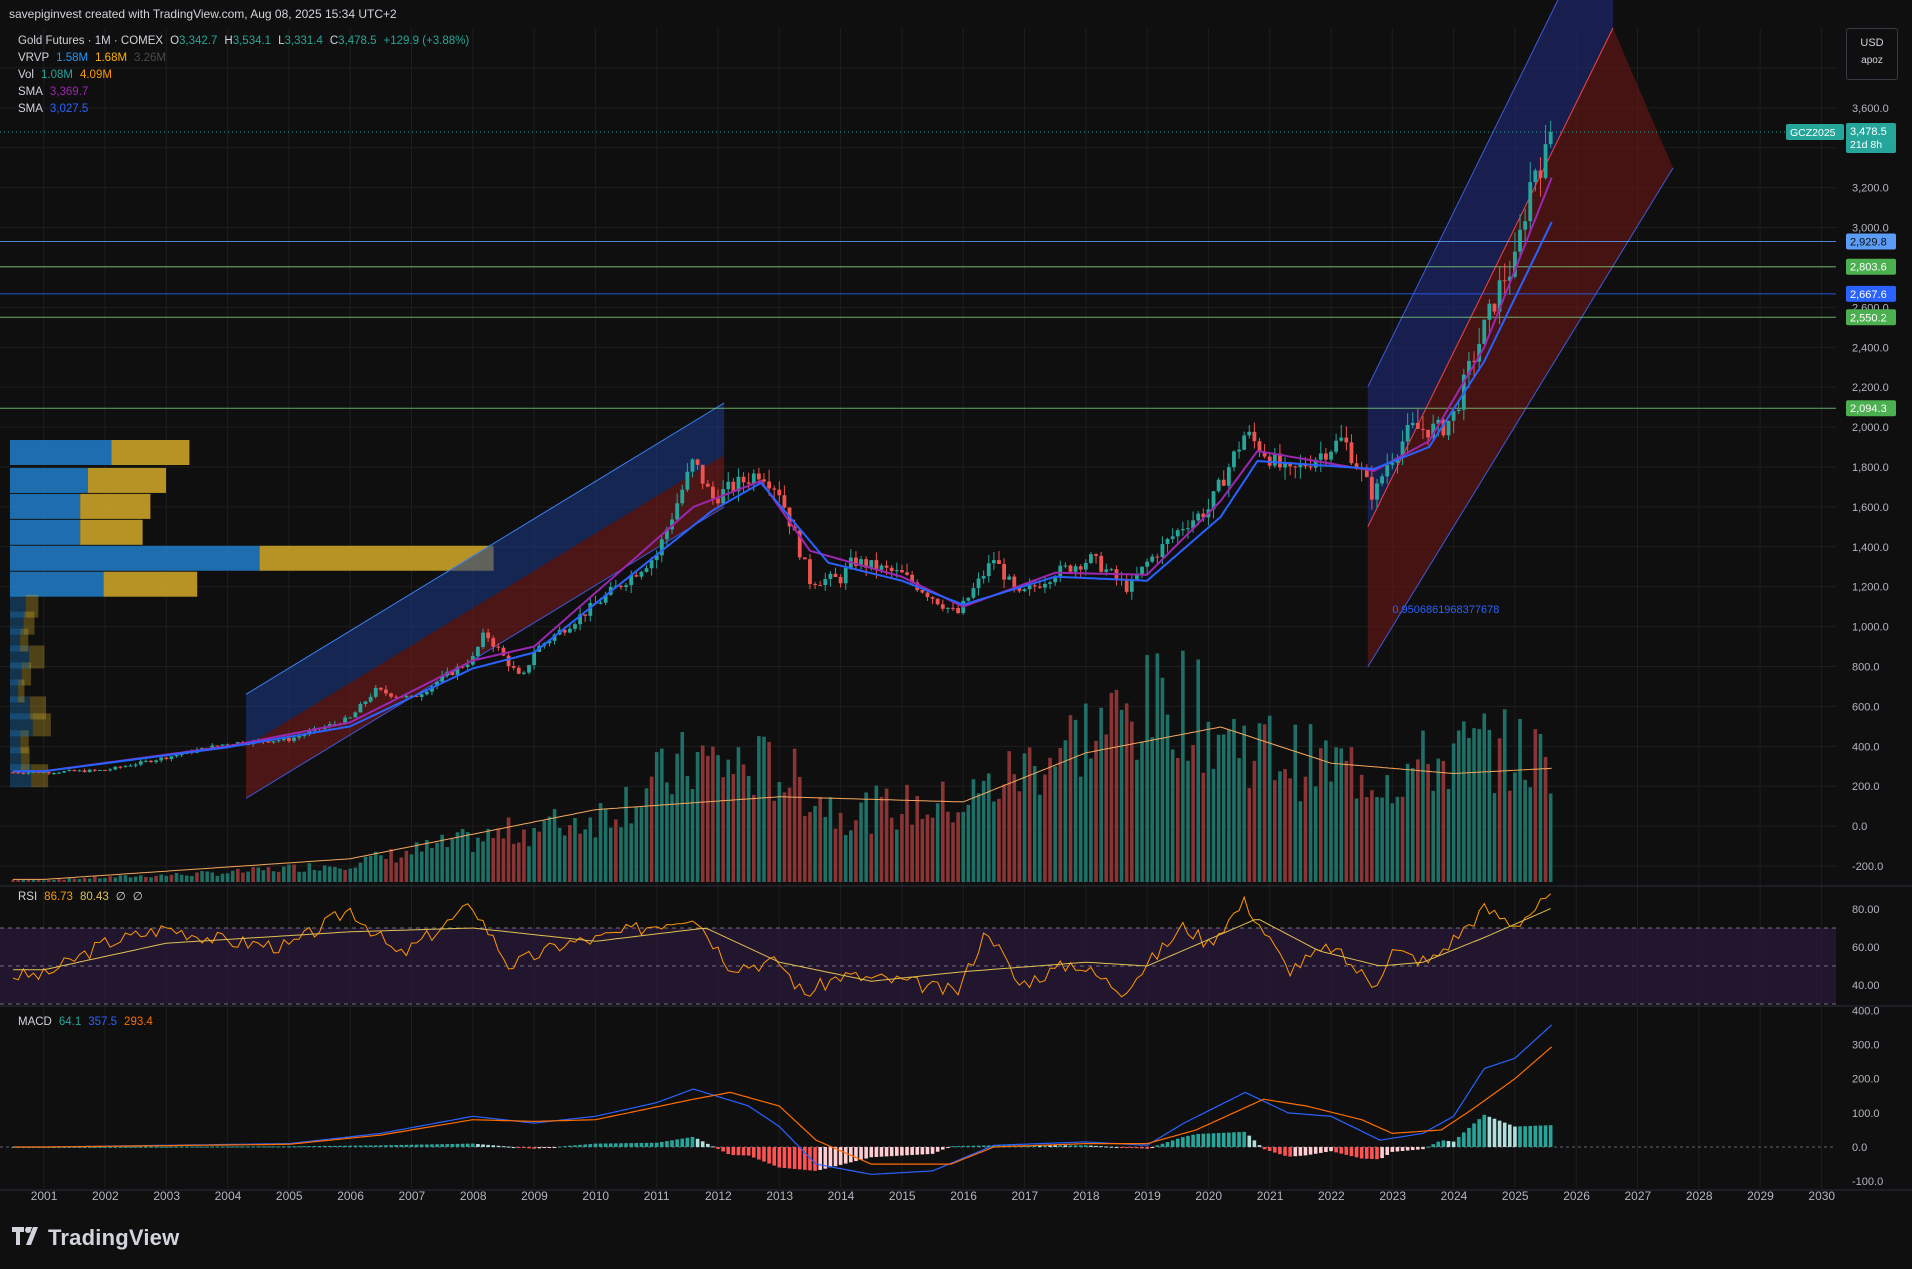  I want to click on level-tag: 2,667.6, so click(1868, 295).